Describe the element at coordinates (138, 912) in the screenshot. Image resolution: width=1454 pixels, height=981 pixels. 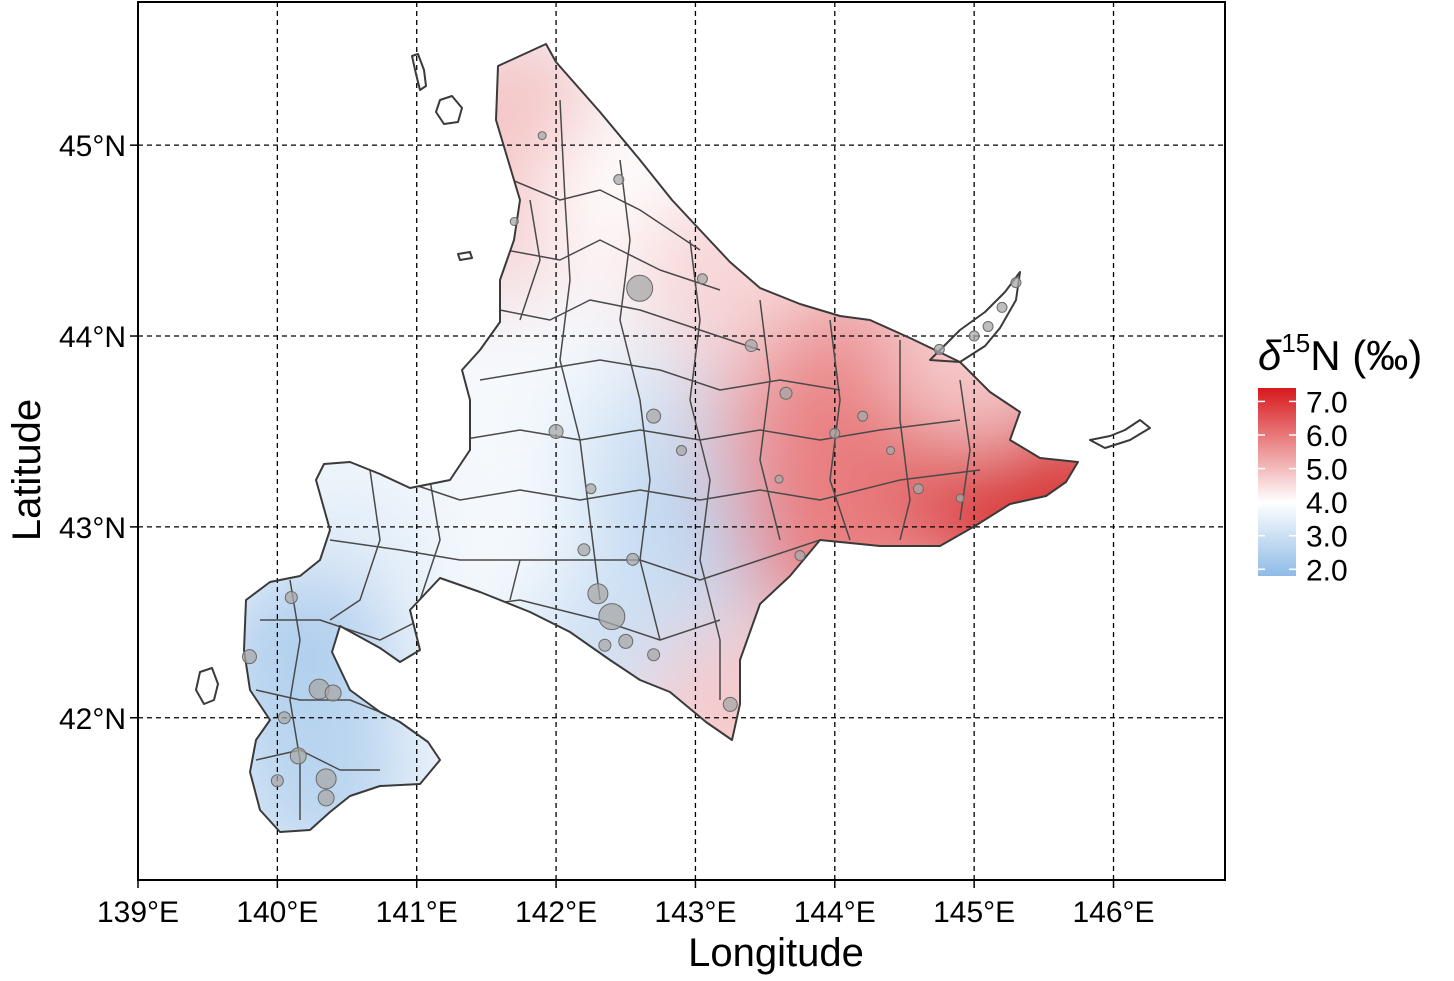
I see `x-tick-label-139: 139°E` at that location.